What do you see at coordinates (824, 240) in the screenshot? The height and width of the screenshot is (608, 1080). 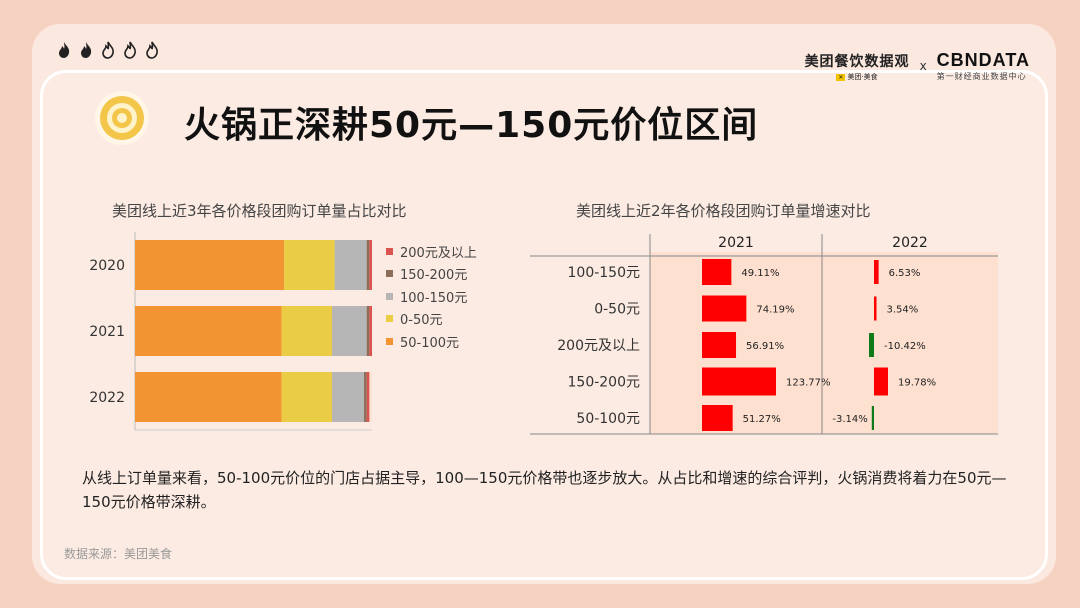 I see `panel-header-background` at bounding box center [824, 240].